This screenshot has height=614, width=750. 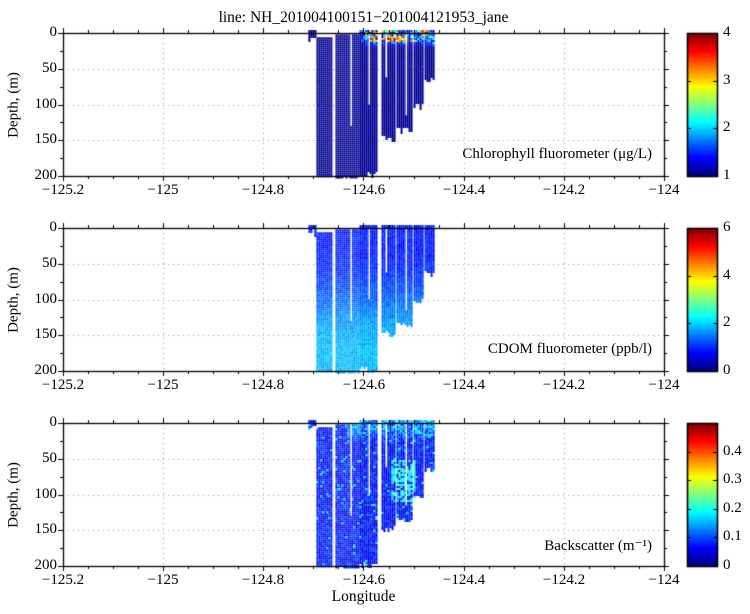 What do you see at coordinates (557, 154) in the screenshot?
I see `panel-label-chlorophyll: Chlorophyll fluorometer (μg/L)` at bounding box center [557, 154].